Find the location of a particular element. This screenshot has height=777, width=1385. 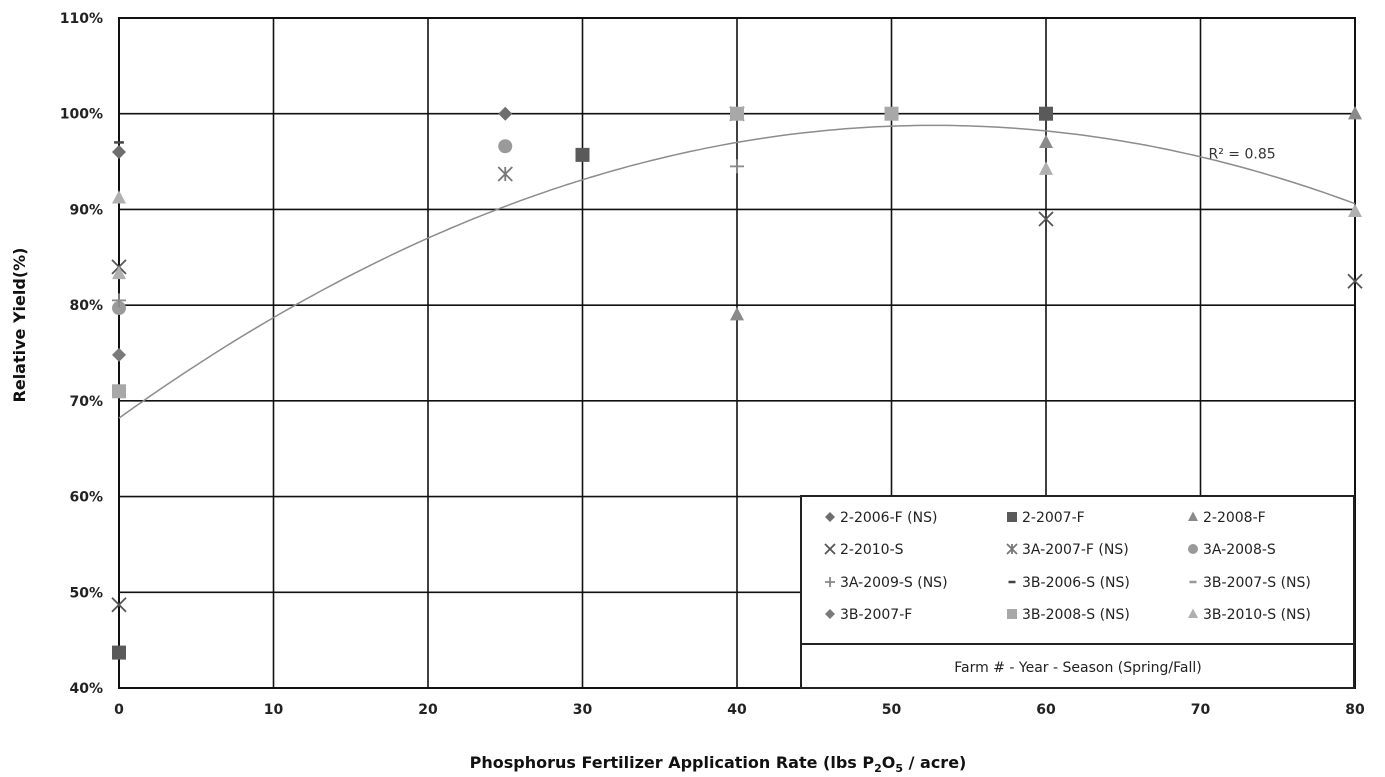

legend-label: 2-2008-F is located at coordinates (1234, 518).